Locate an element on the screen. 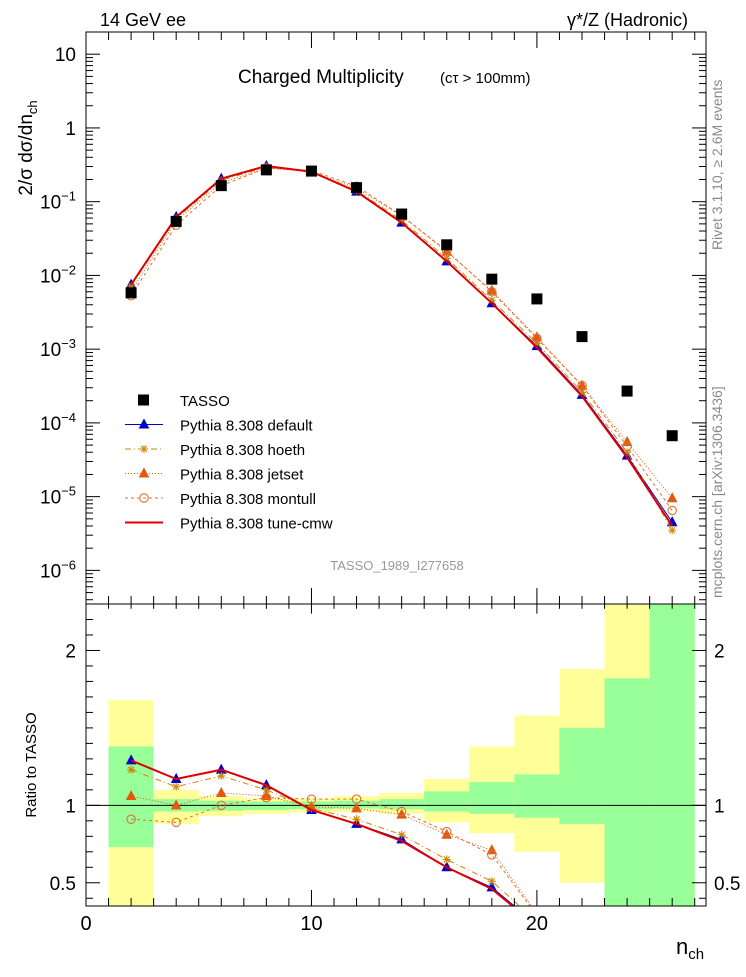  x-axis-label-main: n is located at coordinates (682, 946).